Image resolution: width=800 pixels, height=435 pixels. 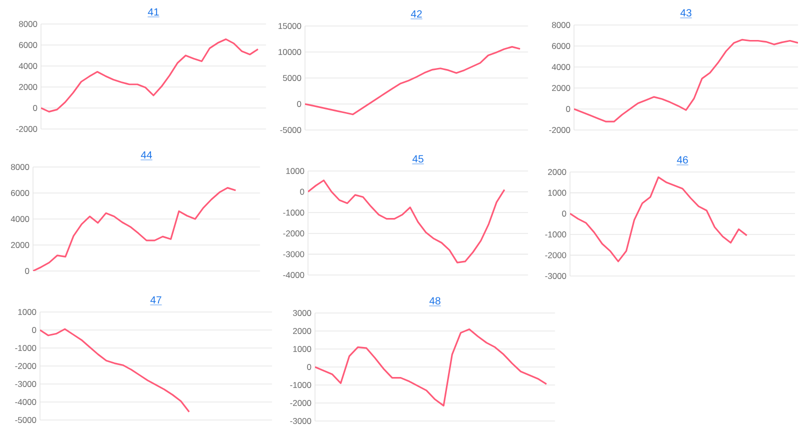 I want to click on y-tick-label: 15000, so click(x=290, y=26).